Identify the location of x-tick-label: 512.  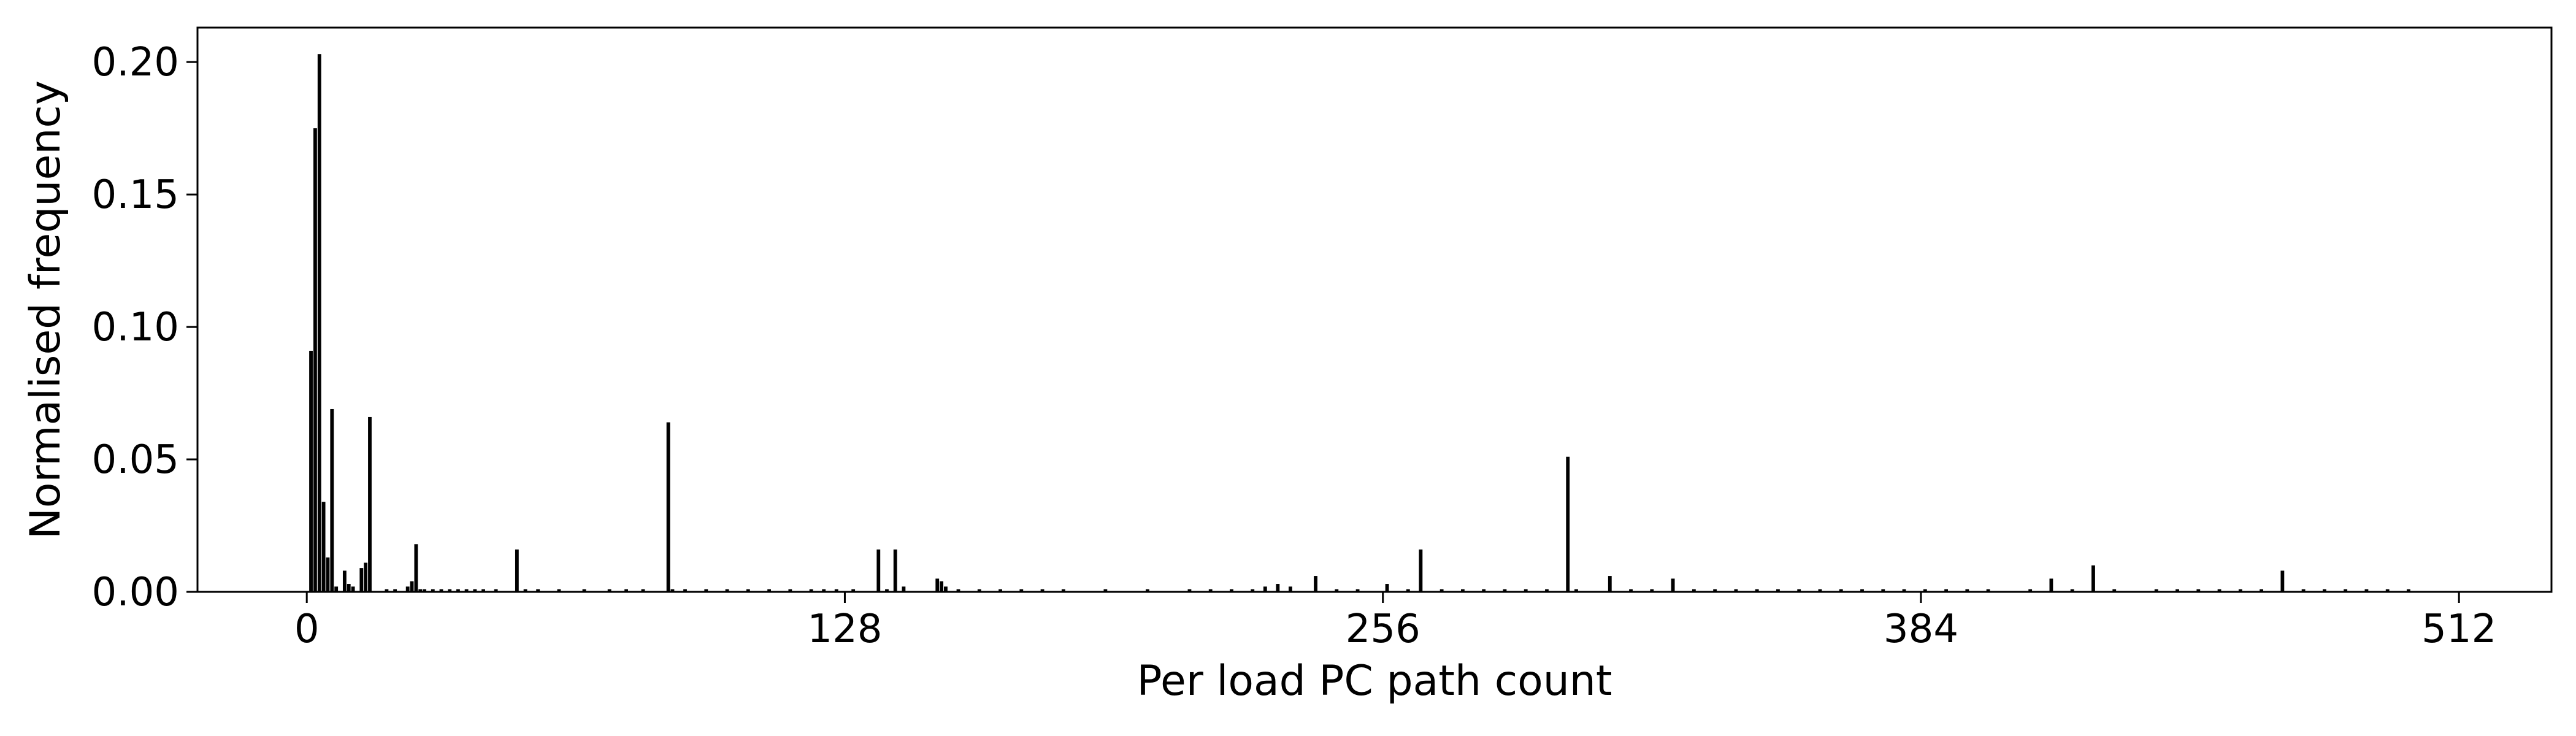
(2458, 629).